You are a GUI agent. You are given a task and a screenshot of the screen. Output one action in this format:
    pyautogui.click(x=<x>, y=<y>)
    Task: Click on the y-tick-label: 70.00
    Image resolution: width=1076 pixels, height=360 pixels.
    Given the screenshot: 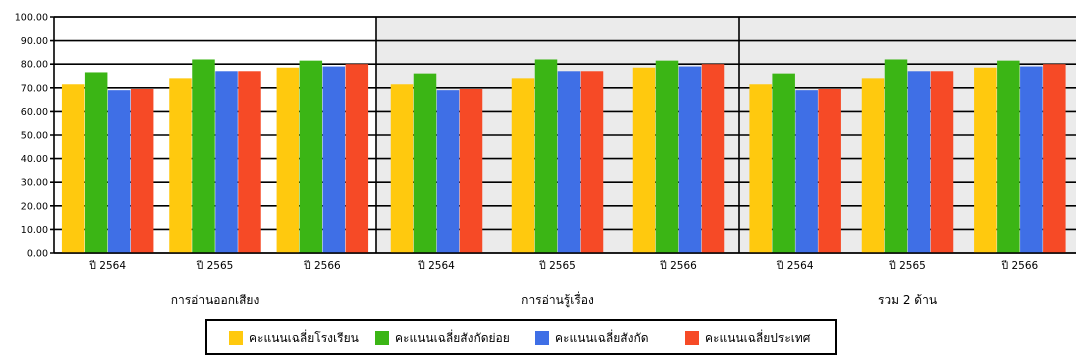 What is the action you would take?
    pyautogui.click(x=34, y=88)
    